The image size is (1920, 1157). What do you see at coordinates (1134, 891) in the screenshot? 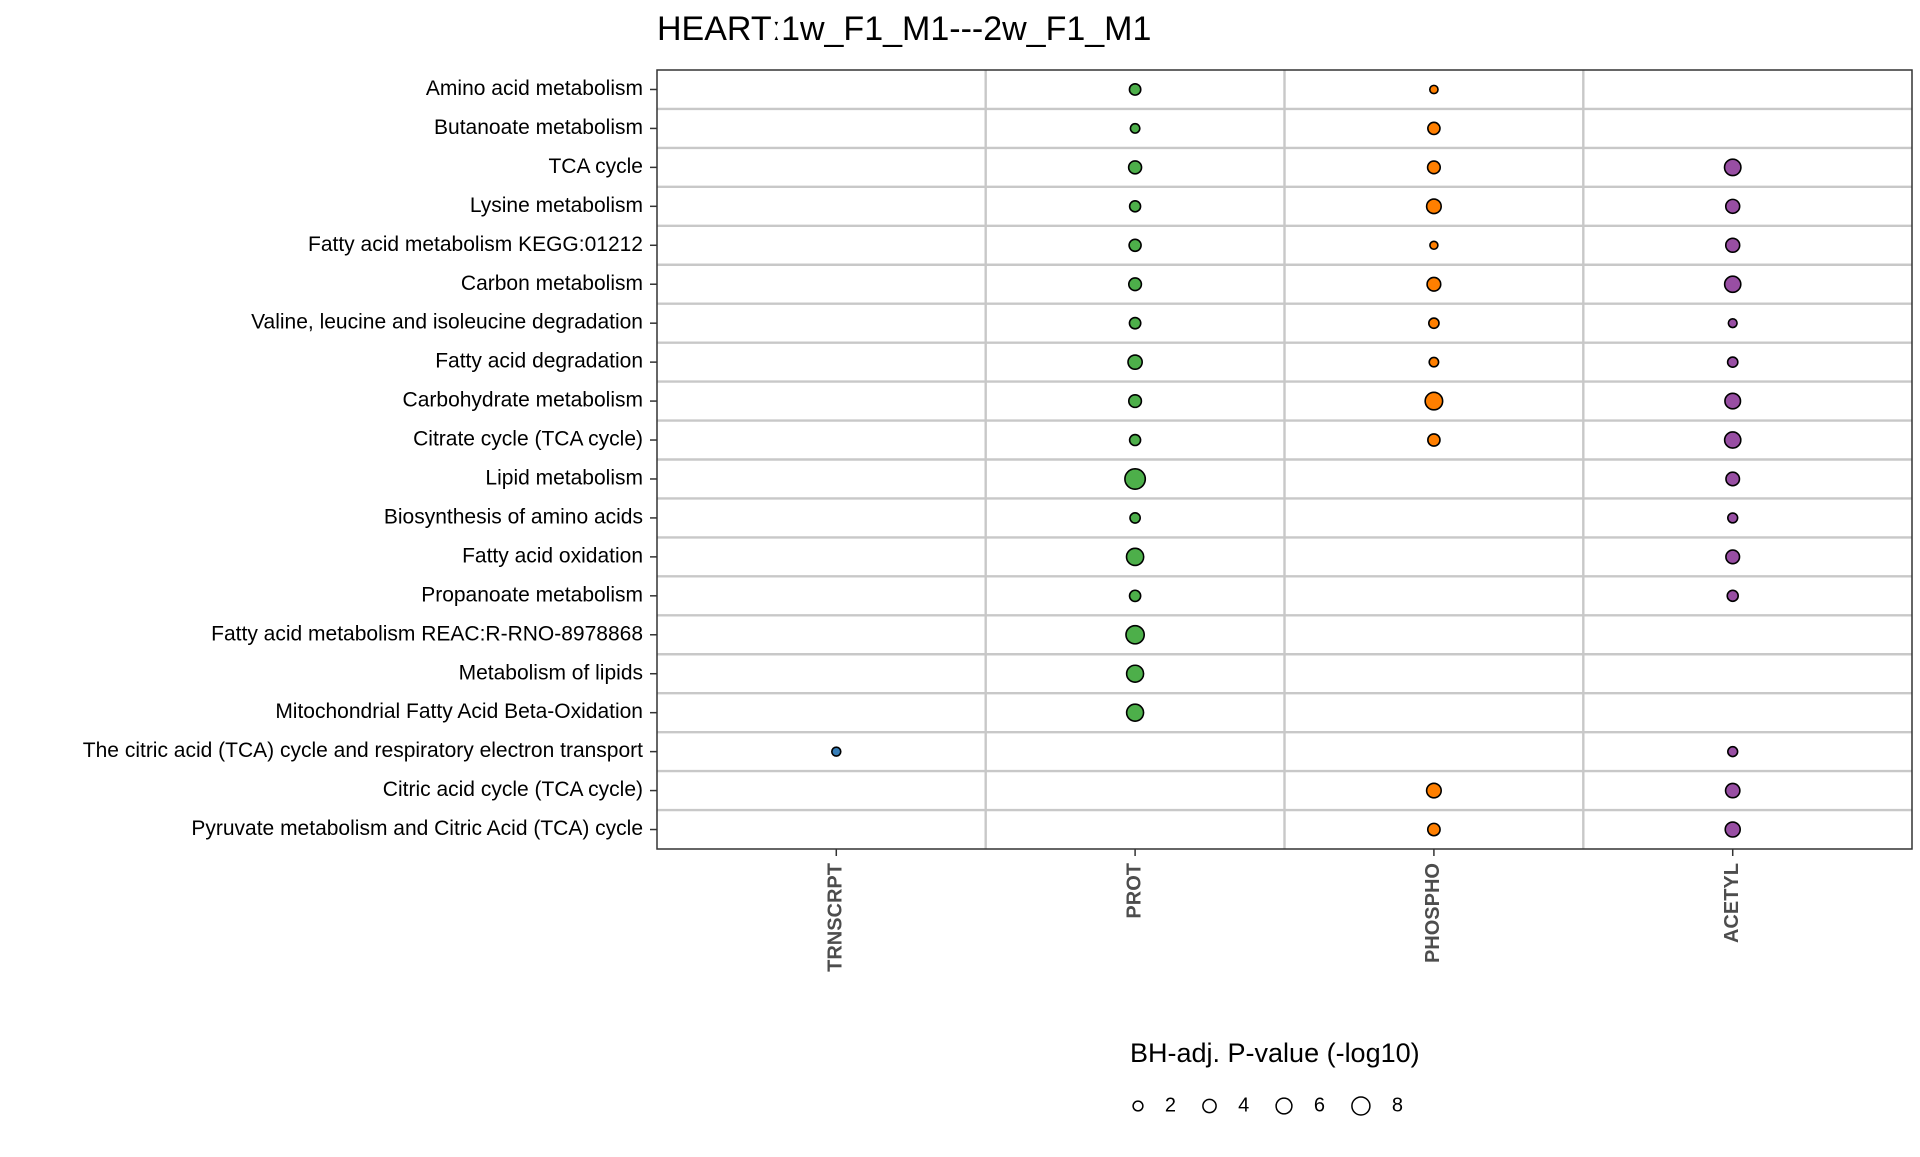
I see `x-tick-label: PROT` at bounding box center [1134, 891].